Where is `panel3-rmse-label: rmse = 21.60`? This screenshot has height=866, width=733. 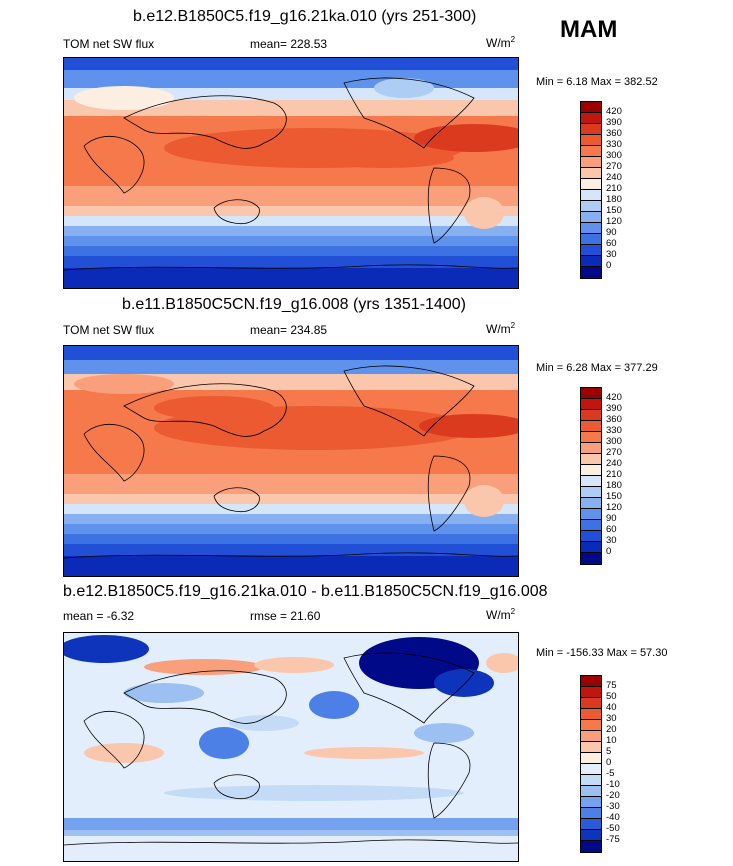 panel3-rmse-label: rmse = 21.60 is located at coordinates (285, 616).